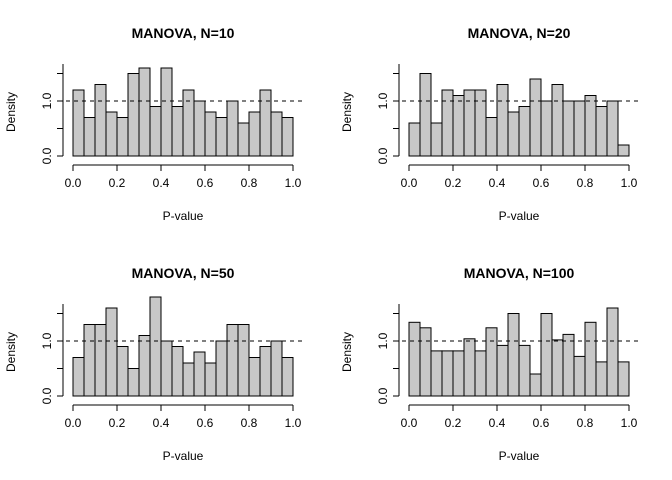  What do you see at coordinates (519, 273) in the screenshot?
I see `chart-title: MANOVA, N=100` at bounding box center [519, 273].